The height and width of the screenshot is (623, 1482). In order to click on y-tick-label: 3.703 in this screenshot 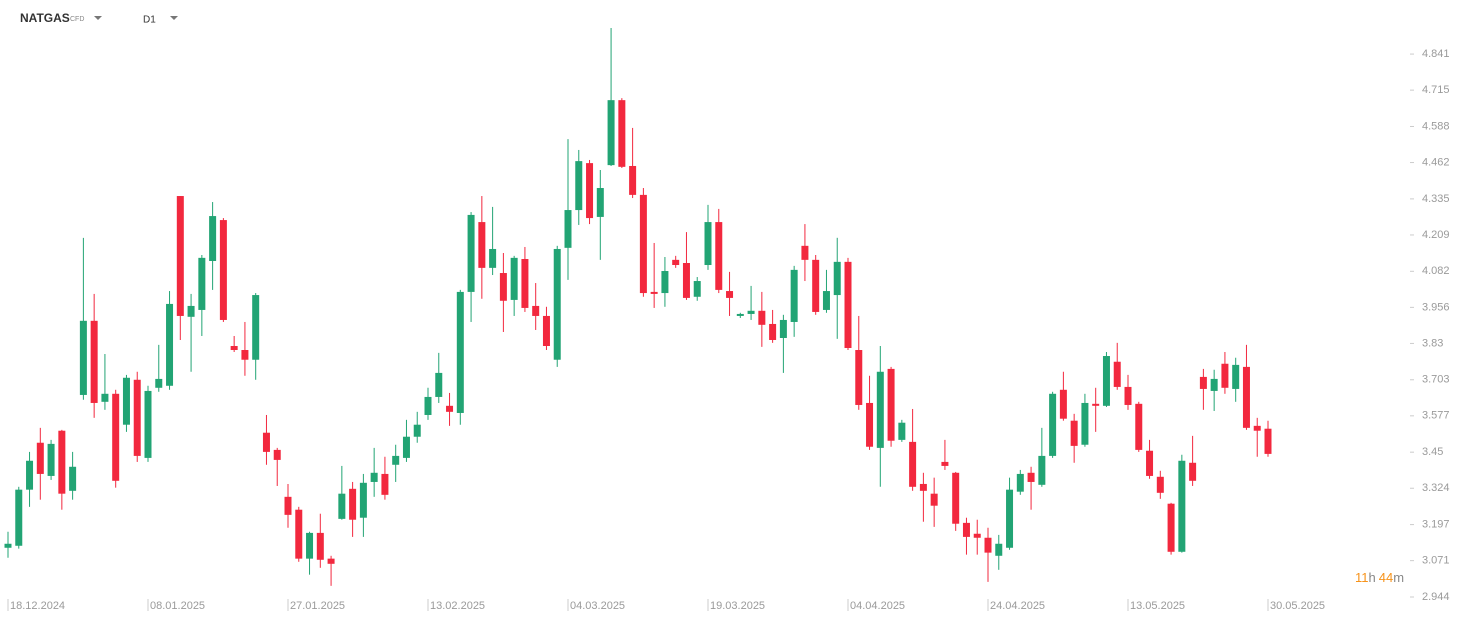, I will do `click(1436, 380)`.